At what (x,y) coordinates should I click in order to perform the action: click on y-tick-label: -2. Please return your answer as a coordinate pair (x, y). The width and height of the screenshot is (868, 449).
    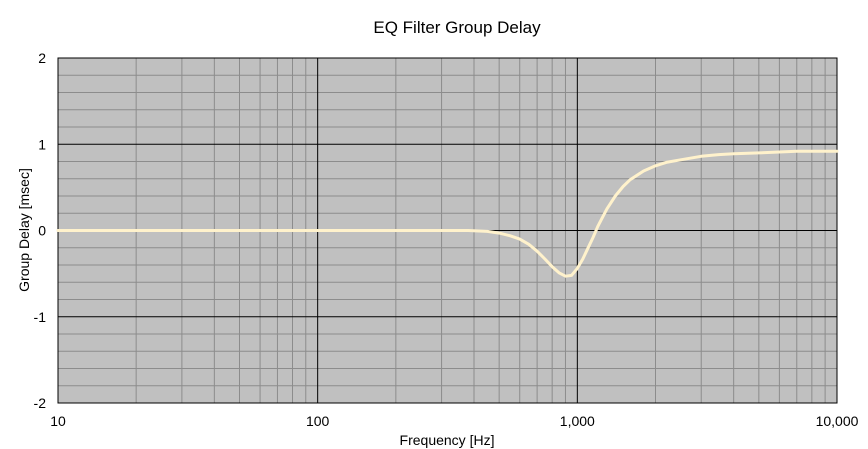
    Looking at the image, I should click on (40, 403).